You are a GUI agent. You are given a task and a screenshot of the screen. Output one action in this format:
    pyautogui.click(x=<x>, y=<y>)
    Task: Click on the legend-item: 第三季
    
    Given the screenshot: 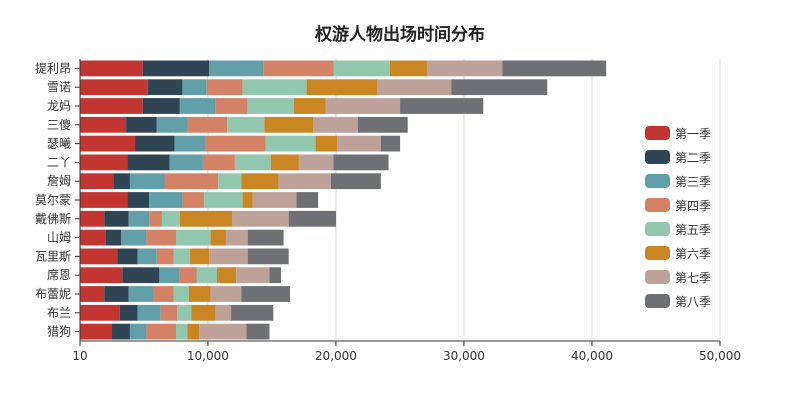 What is the action you would take?
    pyautogui.click(x=695, y=182)
    